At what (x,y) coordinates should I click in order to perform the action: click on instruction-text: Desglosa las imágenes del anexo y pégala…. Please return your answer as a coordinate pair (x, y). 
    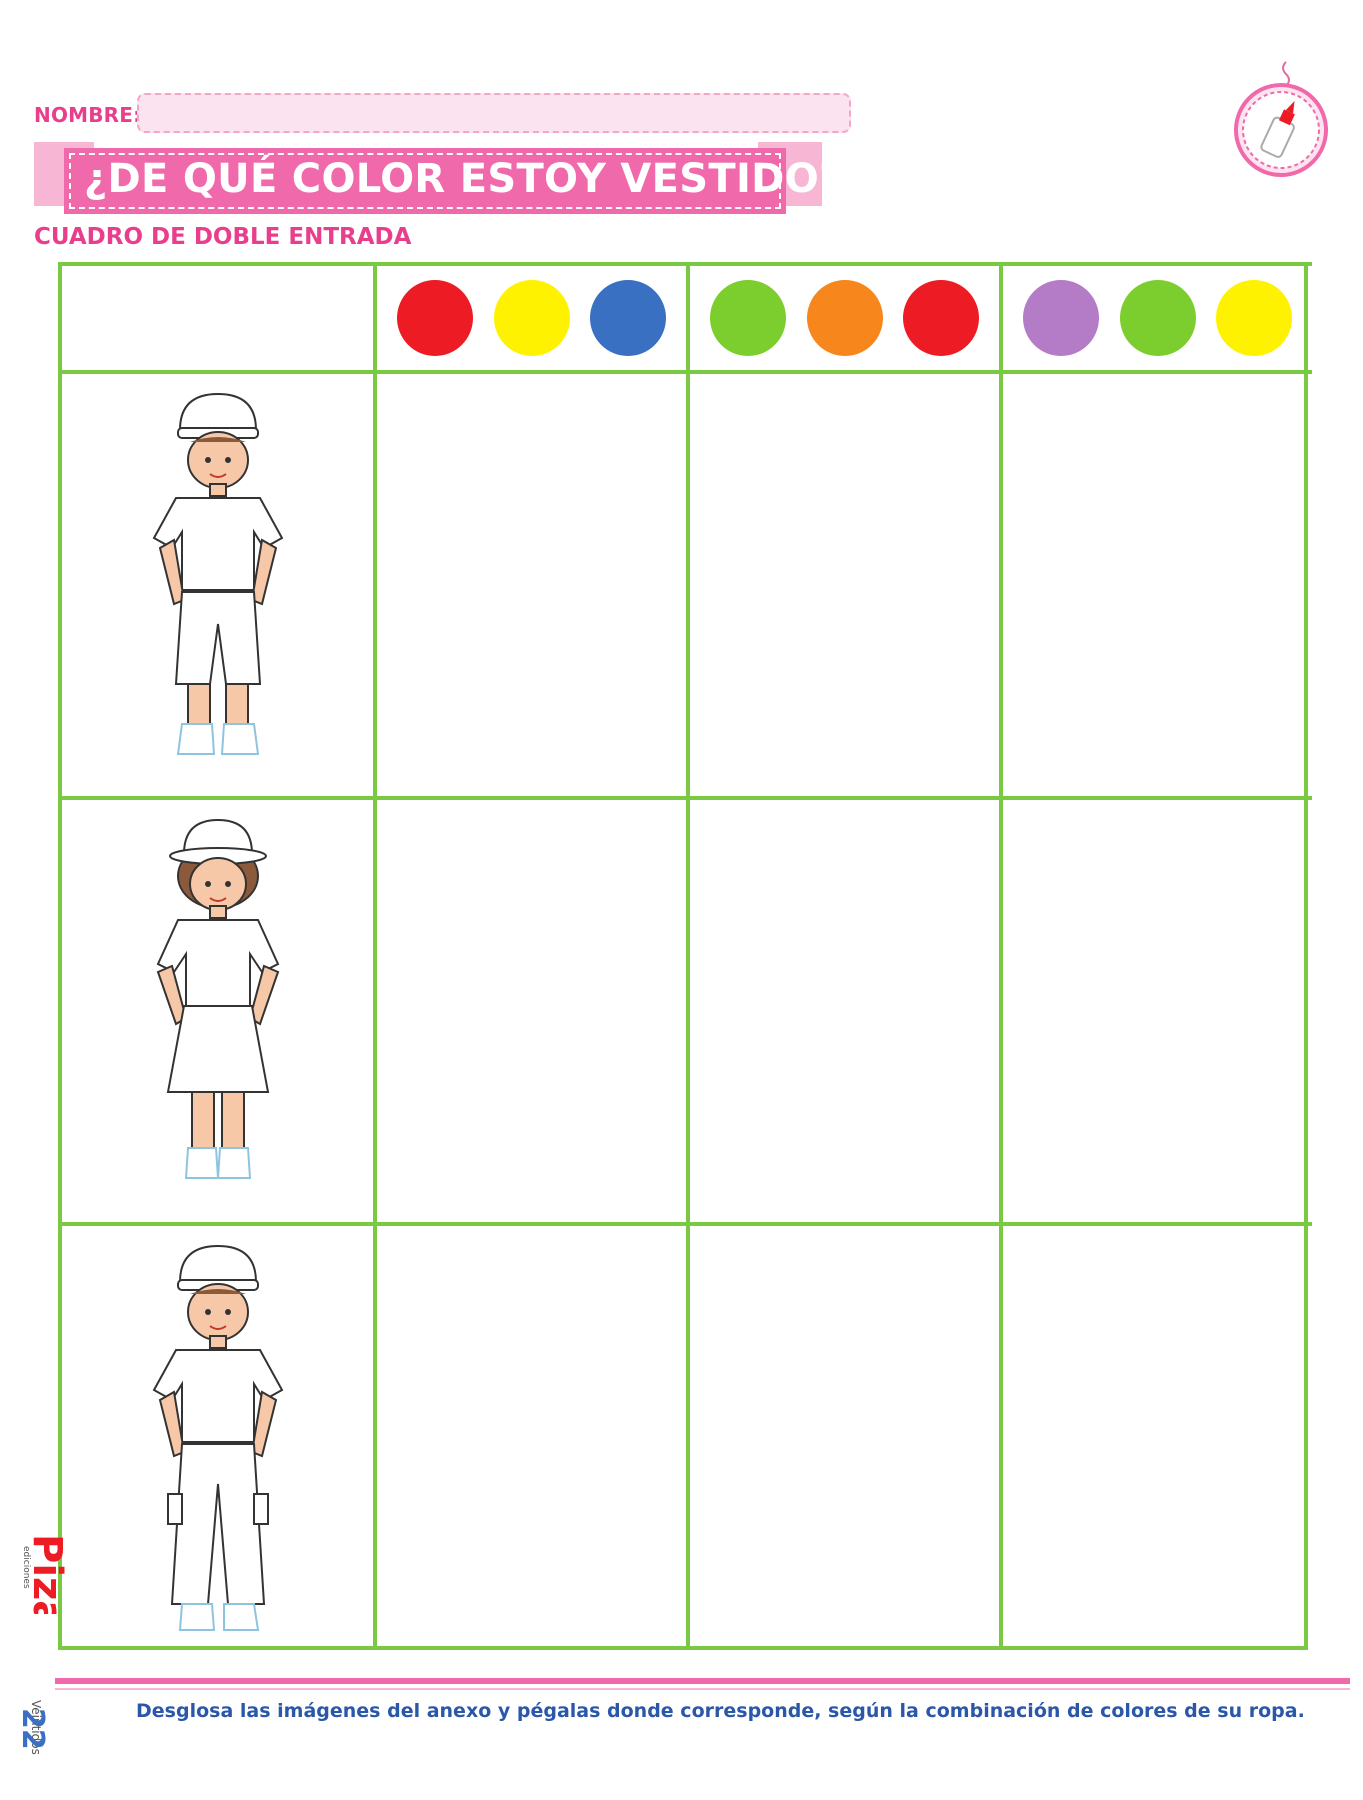
    Looking at the image, I should click on (720, 1711).